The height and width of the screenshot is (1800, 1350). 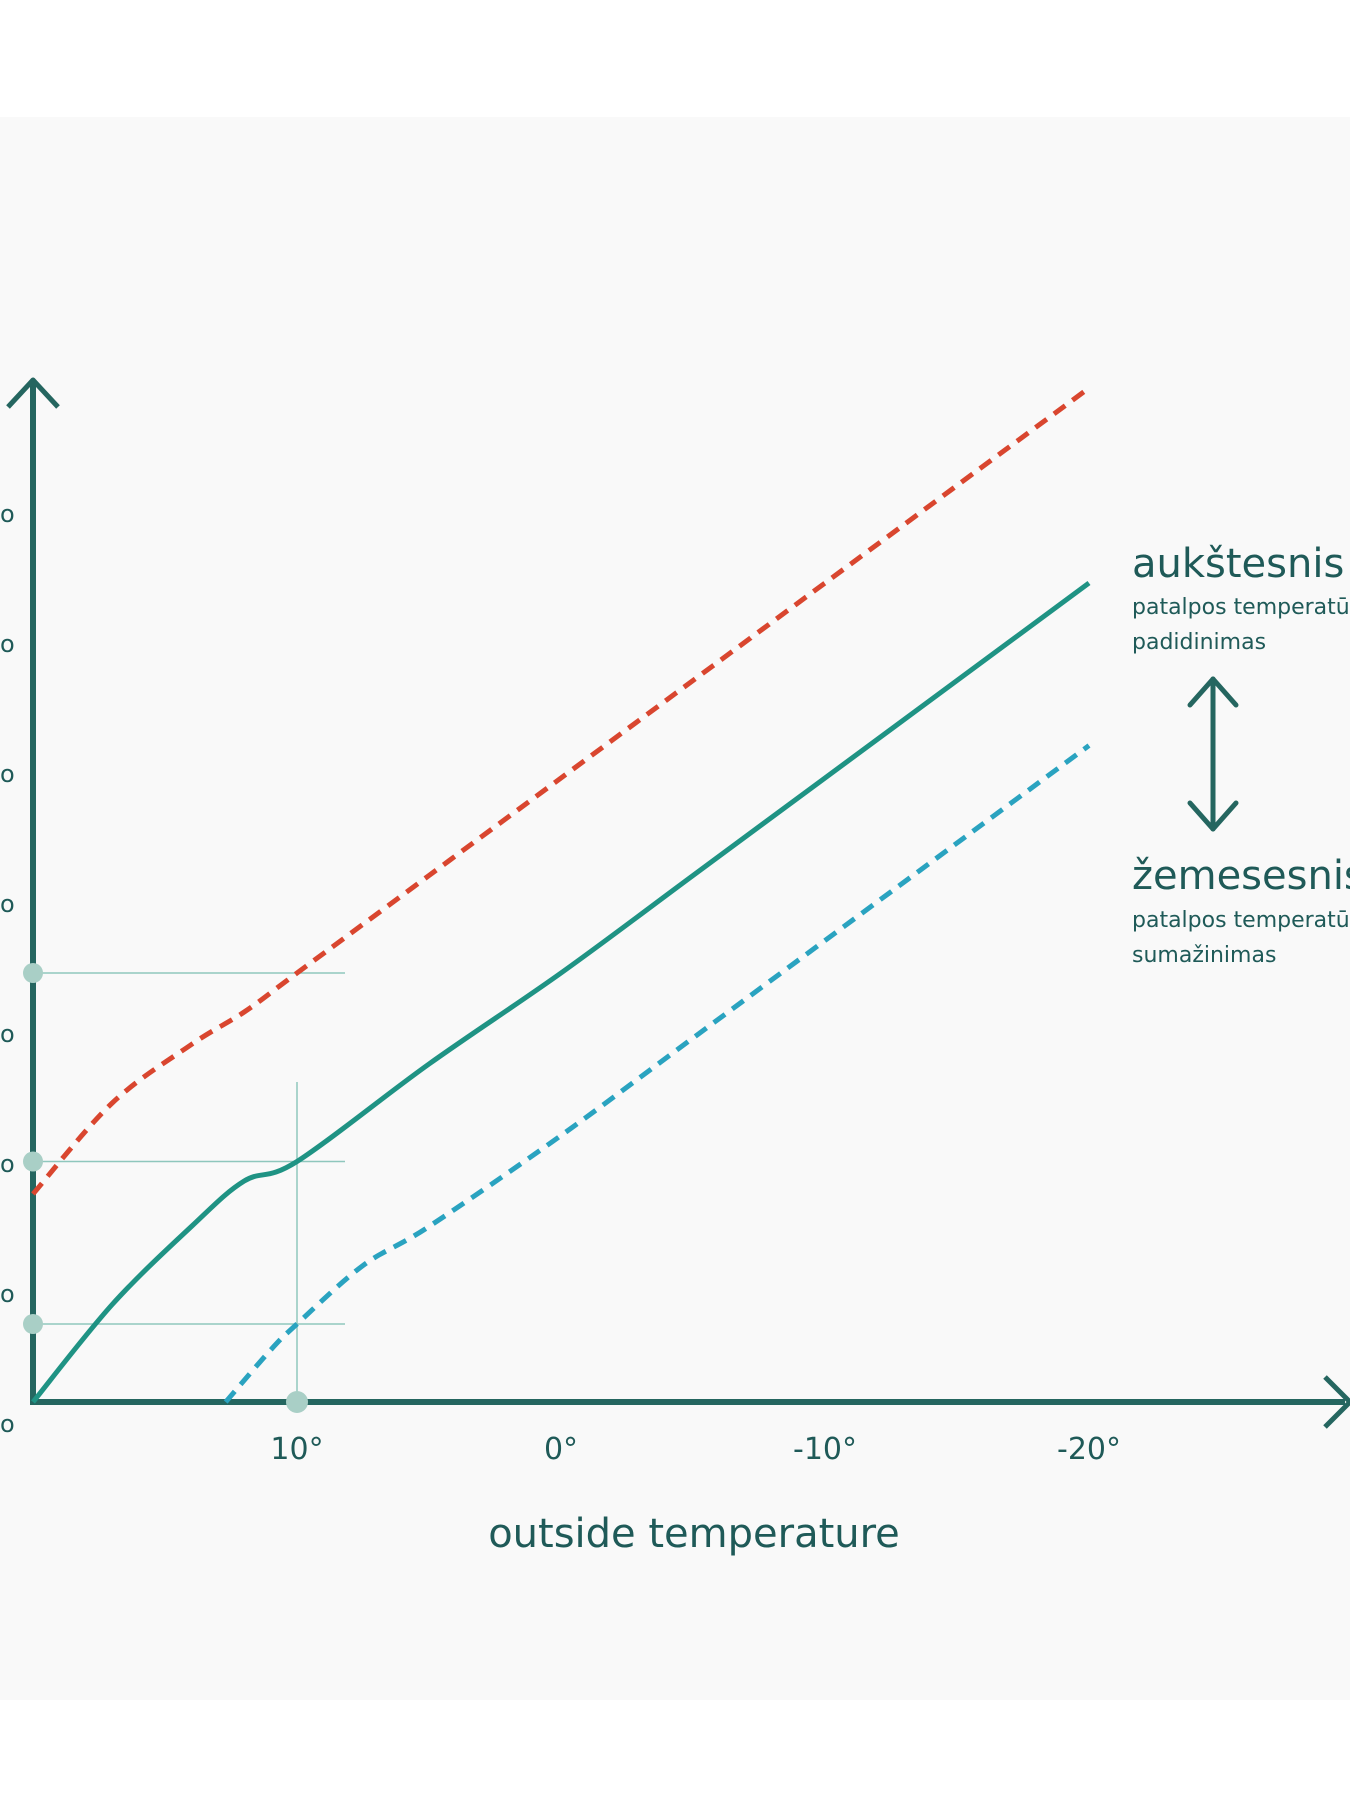 What do you see at coordinates (1241, 607) in the screenshot?
I see `upper-annotation-sub1: patalpos temperatū` at bounding box center [1241, 607].